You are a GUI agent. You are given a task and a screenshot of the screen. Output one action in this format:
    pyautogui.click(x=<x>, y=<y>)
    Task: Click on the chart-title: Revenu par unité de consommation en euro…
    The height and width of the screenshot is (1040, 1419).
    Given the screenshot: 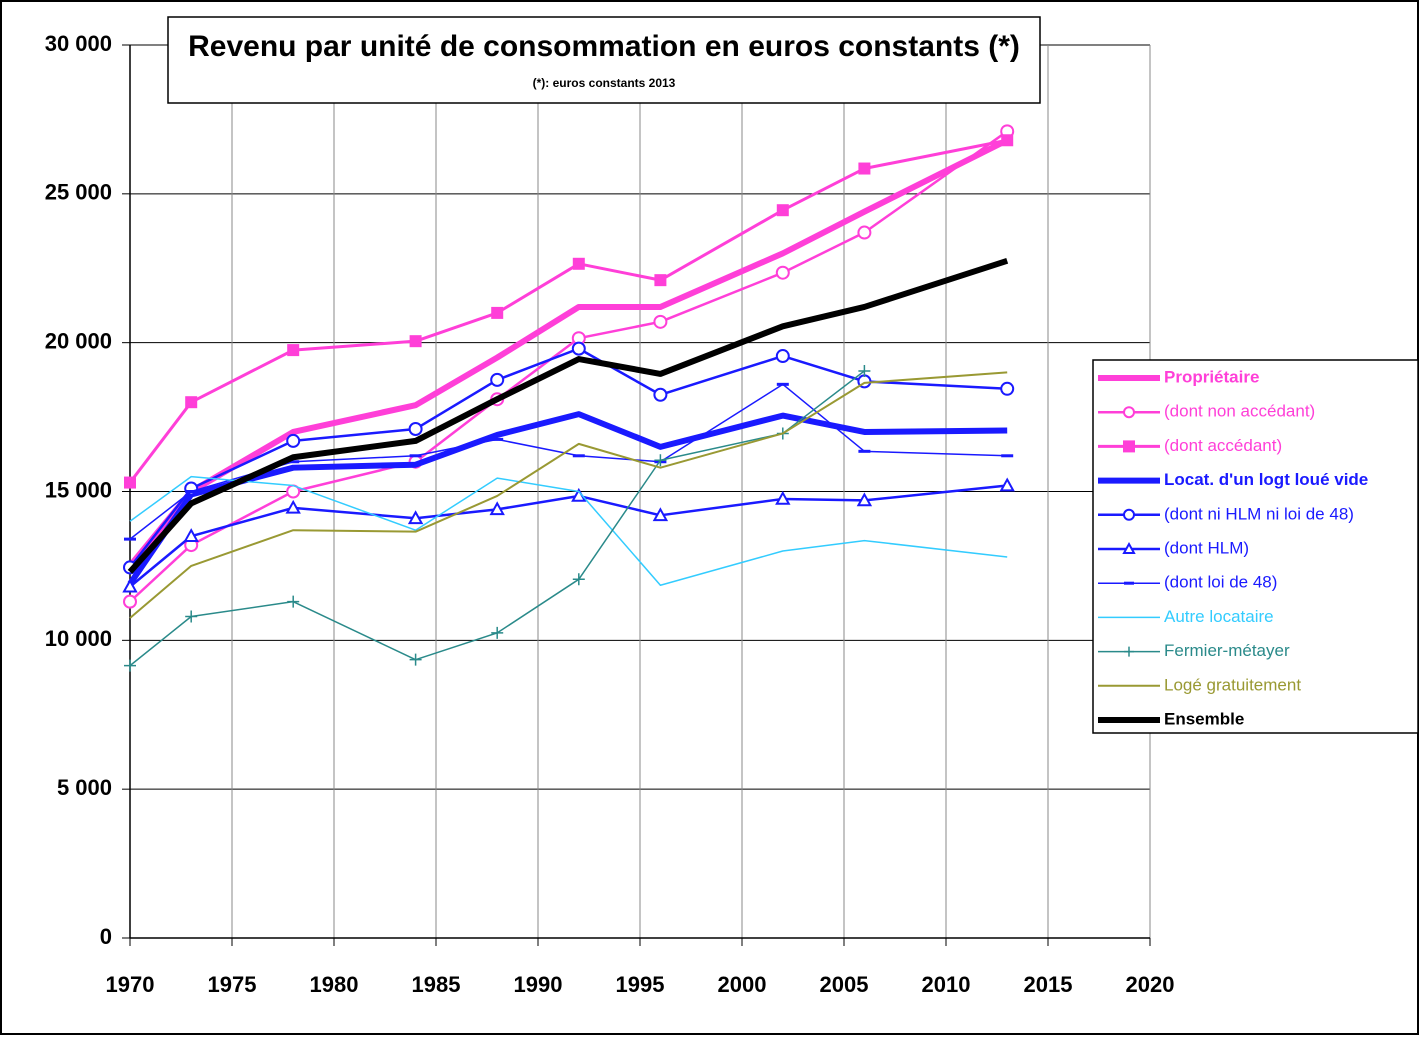 What is the action you would take?
    pyautogui.click(x=604, y=46)
    